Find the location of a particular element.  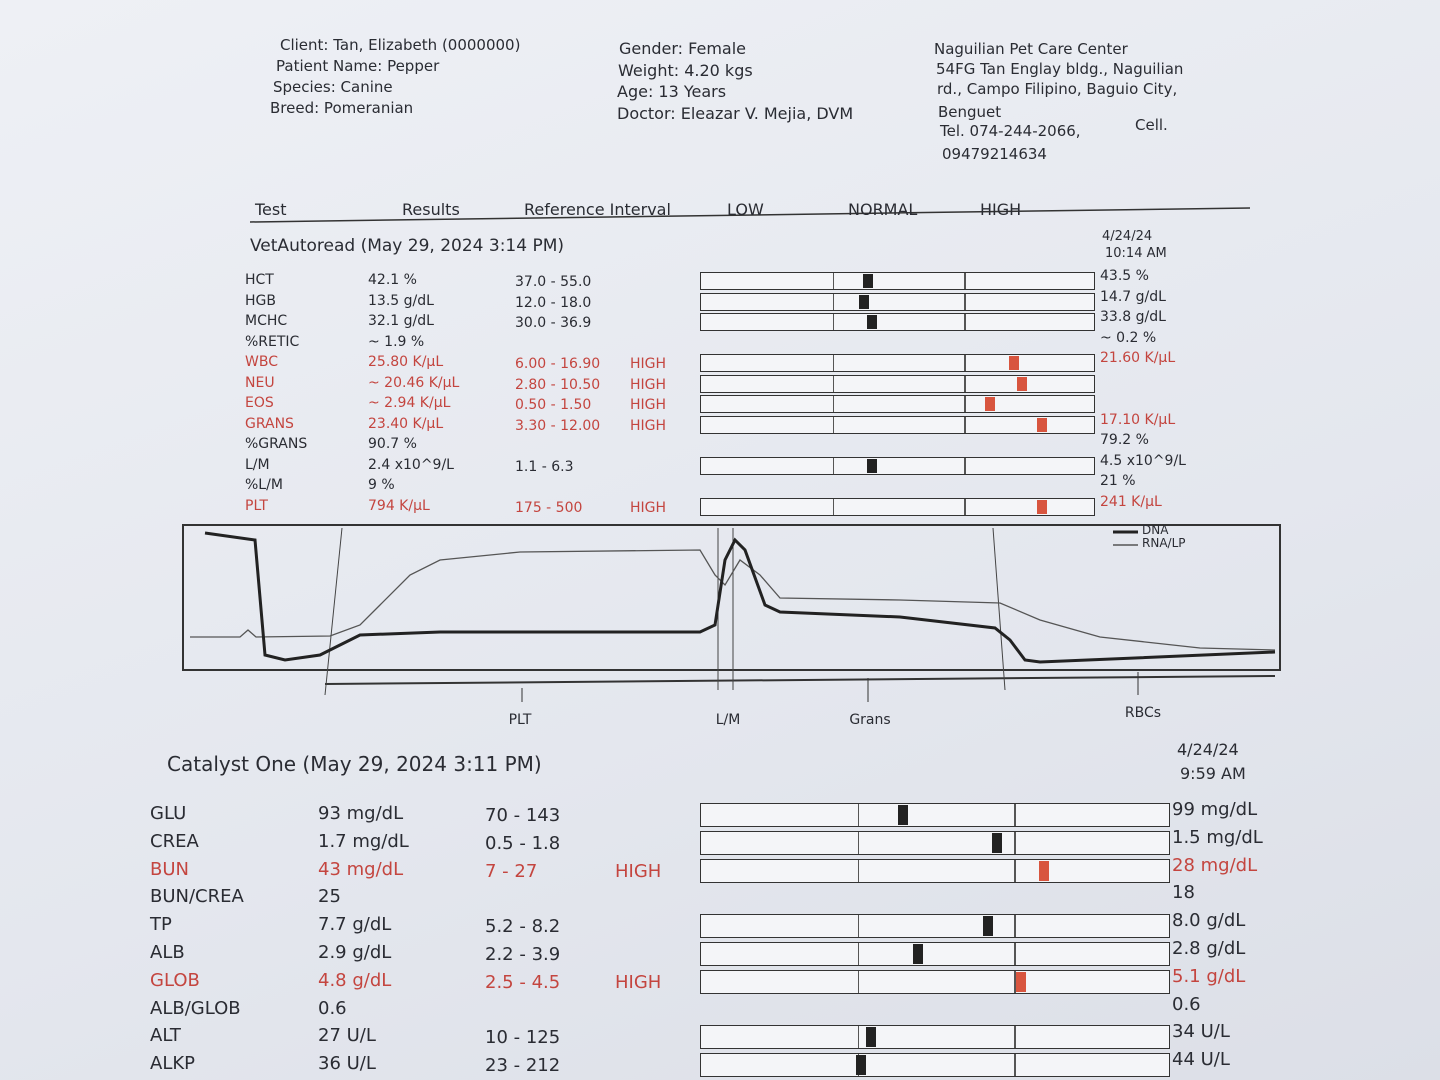

column-header: Results is located at coordinates (431, 209).